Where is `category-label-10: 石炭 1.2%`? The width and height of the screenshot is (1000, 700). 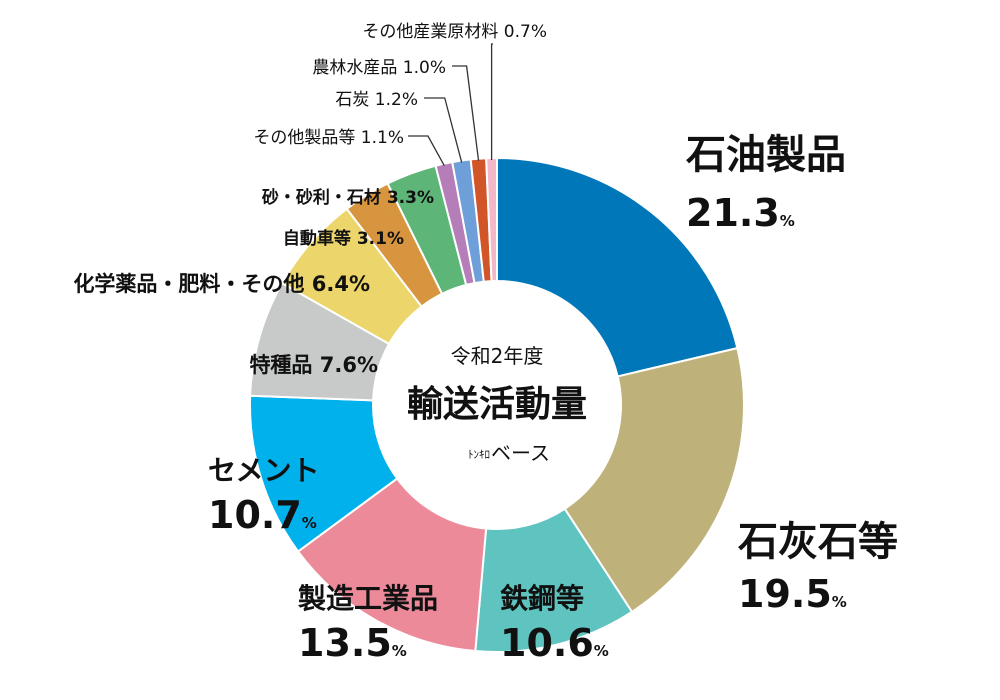 category-label-10: 石炭 1.2% is located at coordinates (376, 100).